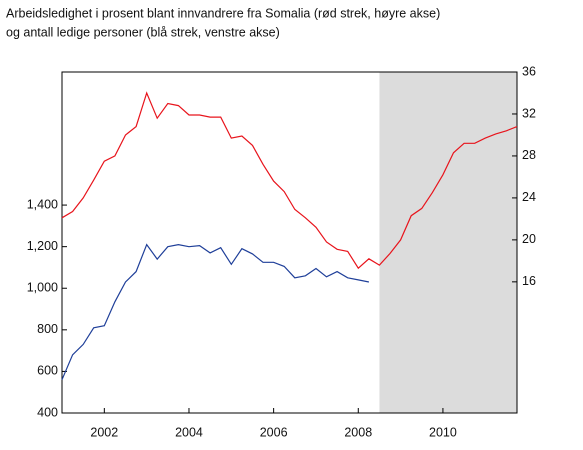 This screenshot has width=583, height=450. Describe the element at coordinates (42, 288) in the screenshot. I see `y-tick-label: 1,000` at that location.